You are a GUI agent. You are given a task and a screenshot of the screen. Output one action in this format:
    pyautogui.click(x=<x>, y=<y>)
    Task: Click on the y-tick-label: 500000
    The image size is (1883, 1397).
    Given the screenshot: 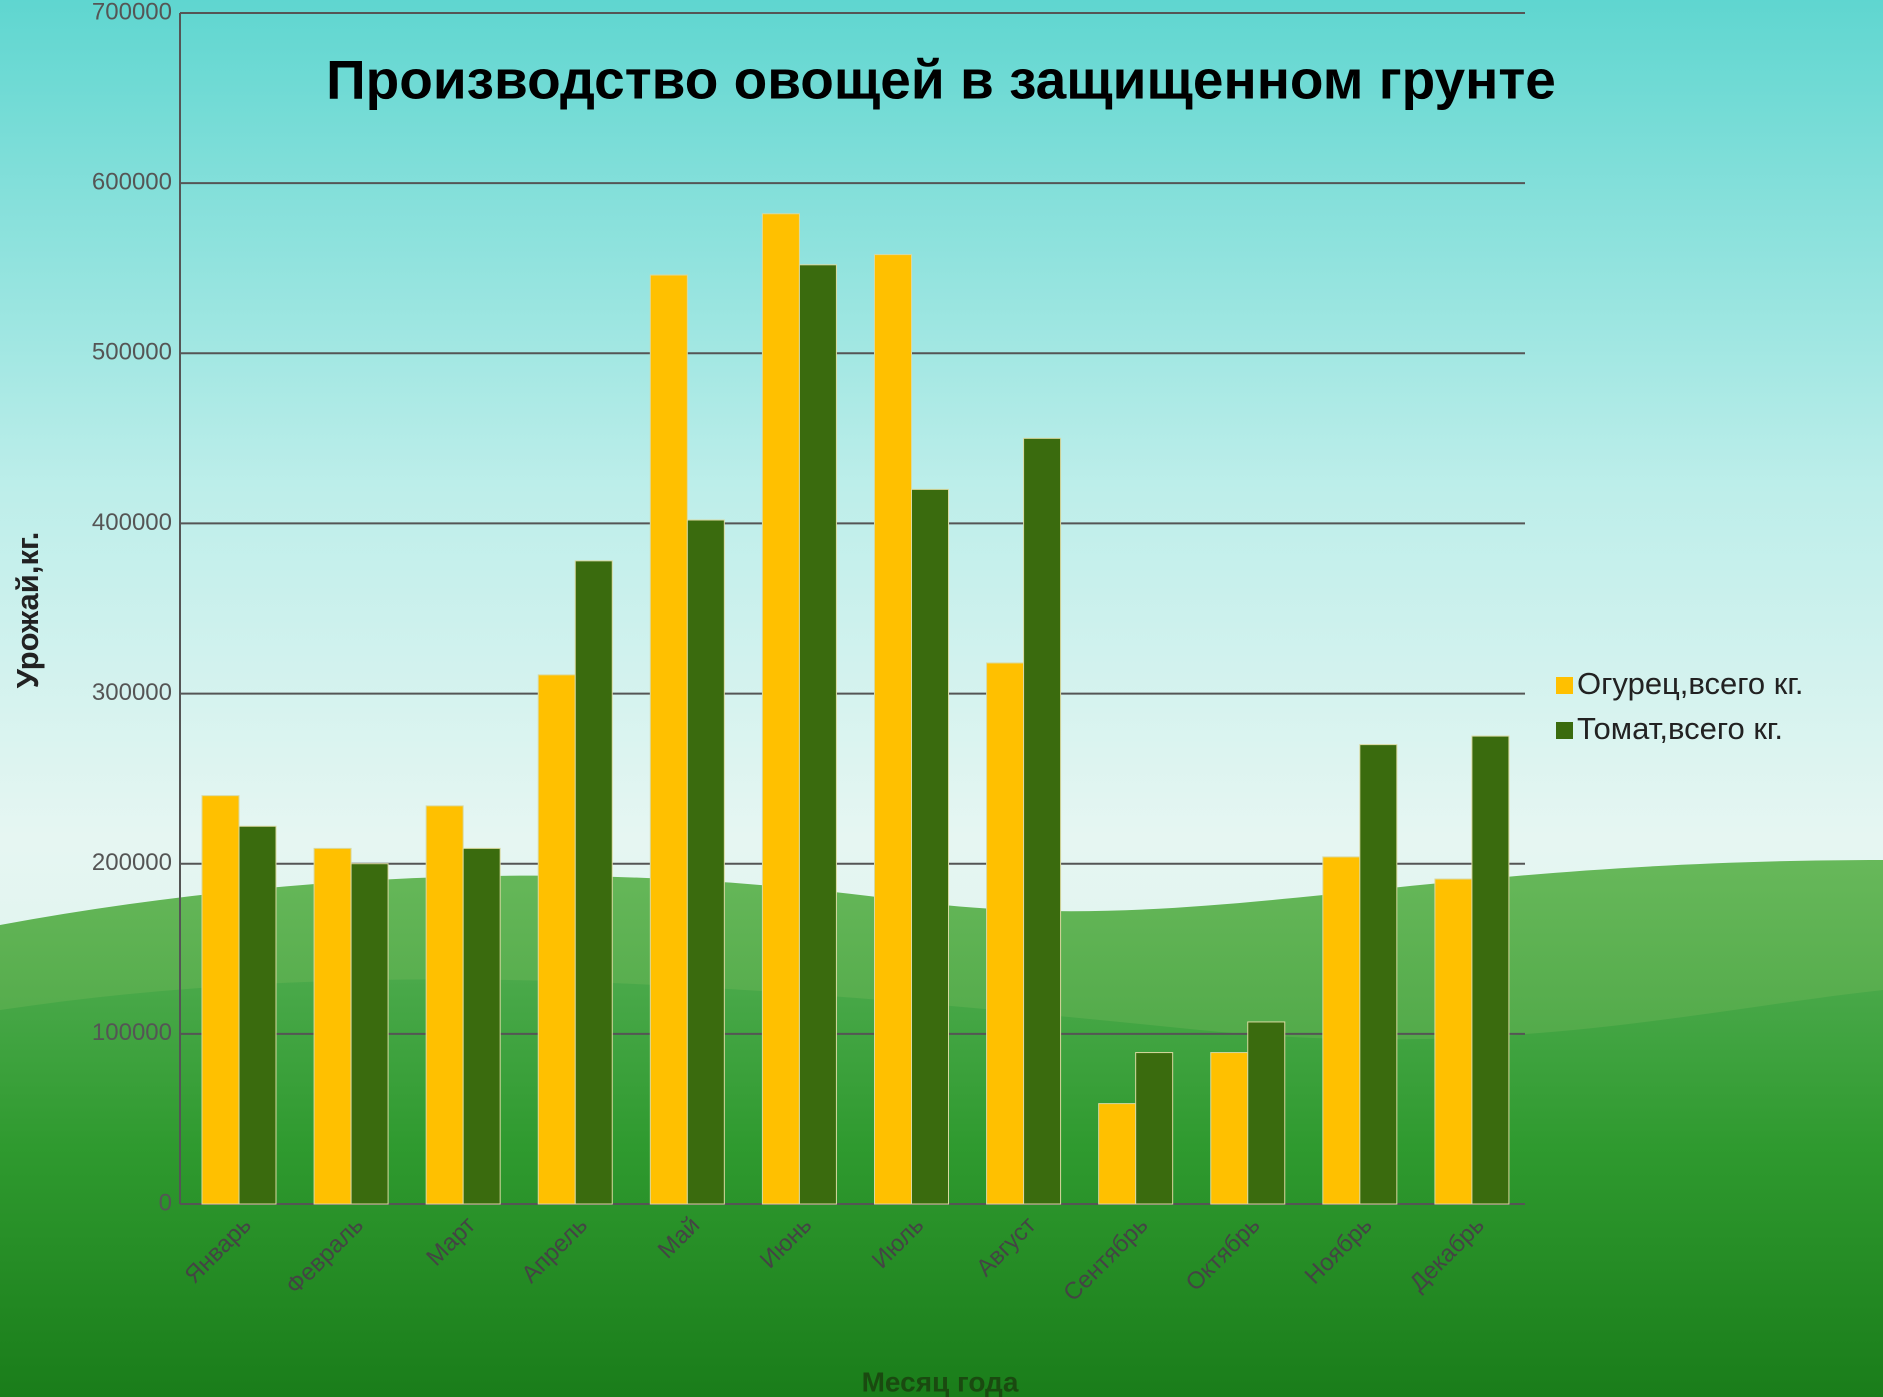 What is the action you would take?
    pyautogui.click(x=132, y=352)
    